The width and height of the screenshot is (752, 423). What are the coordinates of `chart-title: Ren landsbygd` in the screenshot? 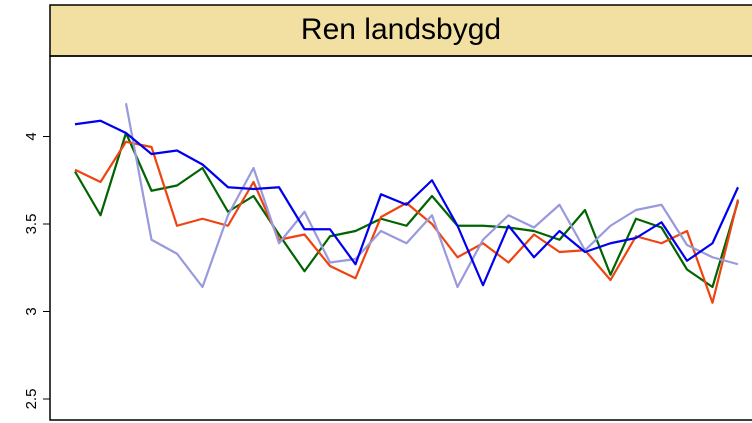 It's located at (401, 29).